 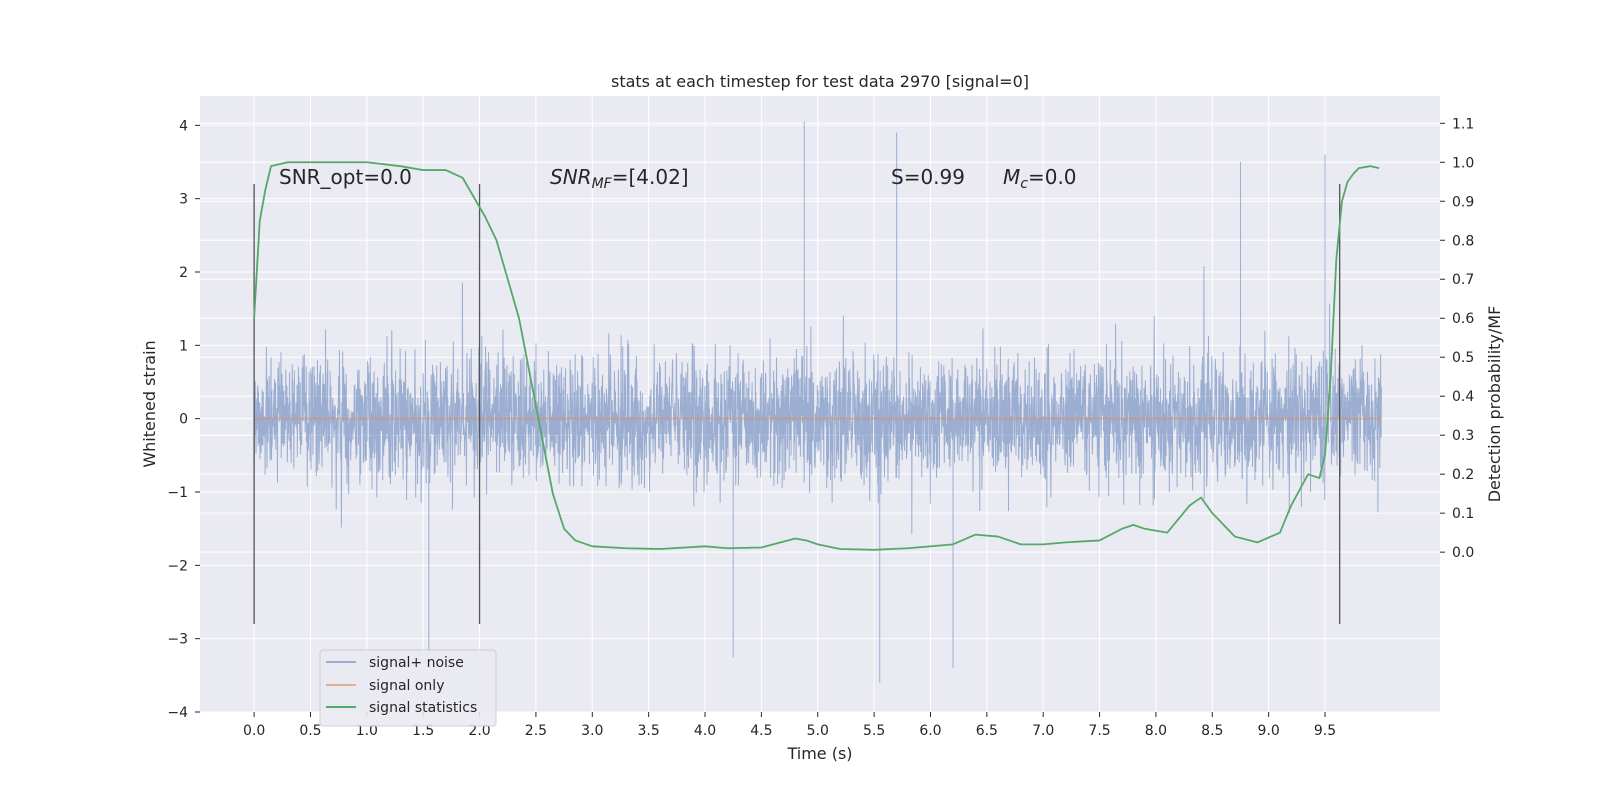 What do you see at coordinates (177, 566) in the screenshot?
I see `y-tick-label: −2` at bounding box center [177, 566].